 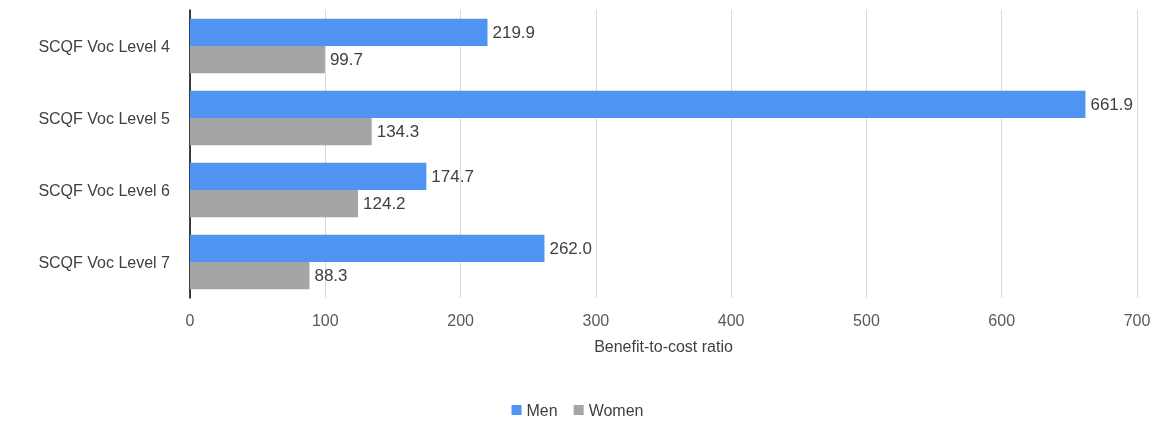 I want to click on x-tick-label: 300, so click(x=596, y=320).